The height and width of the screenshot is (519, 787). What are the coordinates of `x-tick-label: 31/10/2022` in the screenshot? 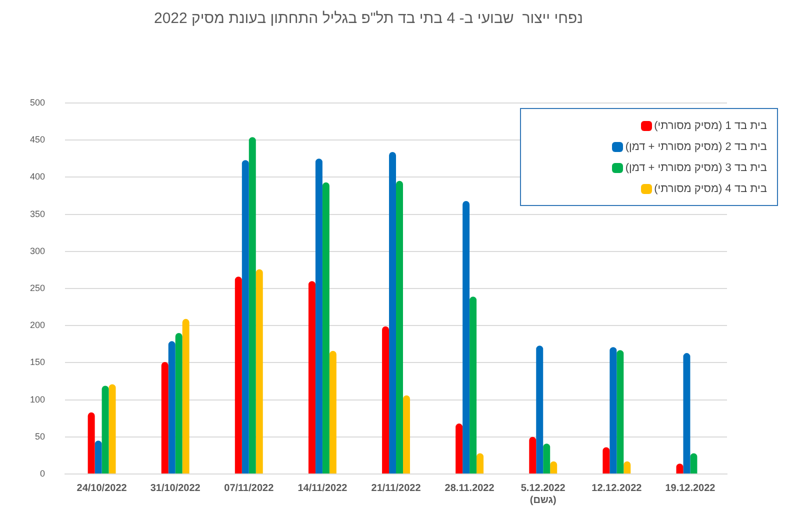 It's located at (175, 488).